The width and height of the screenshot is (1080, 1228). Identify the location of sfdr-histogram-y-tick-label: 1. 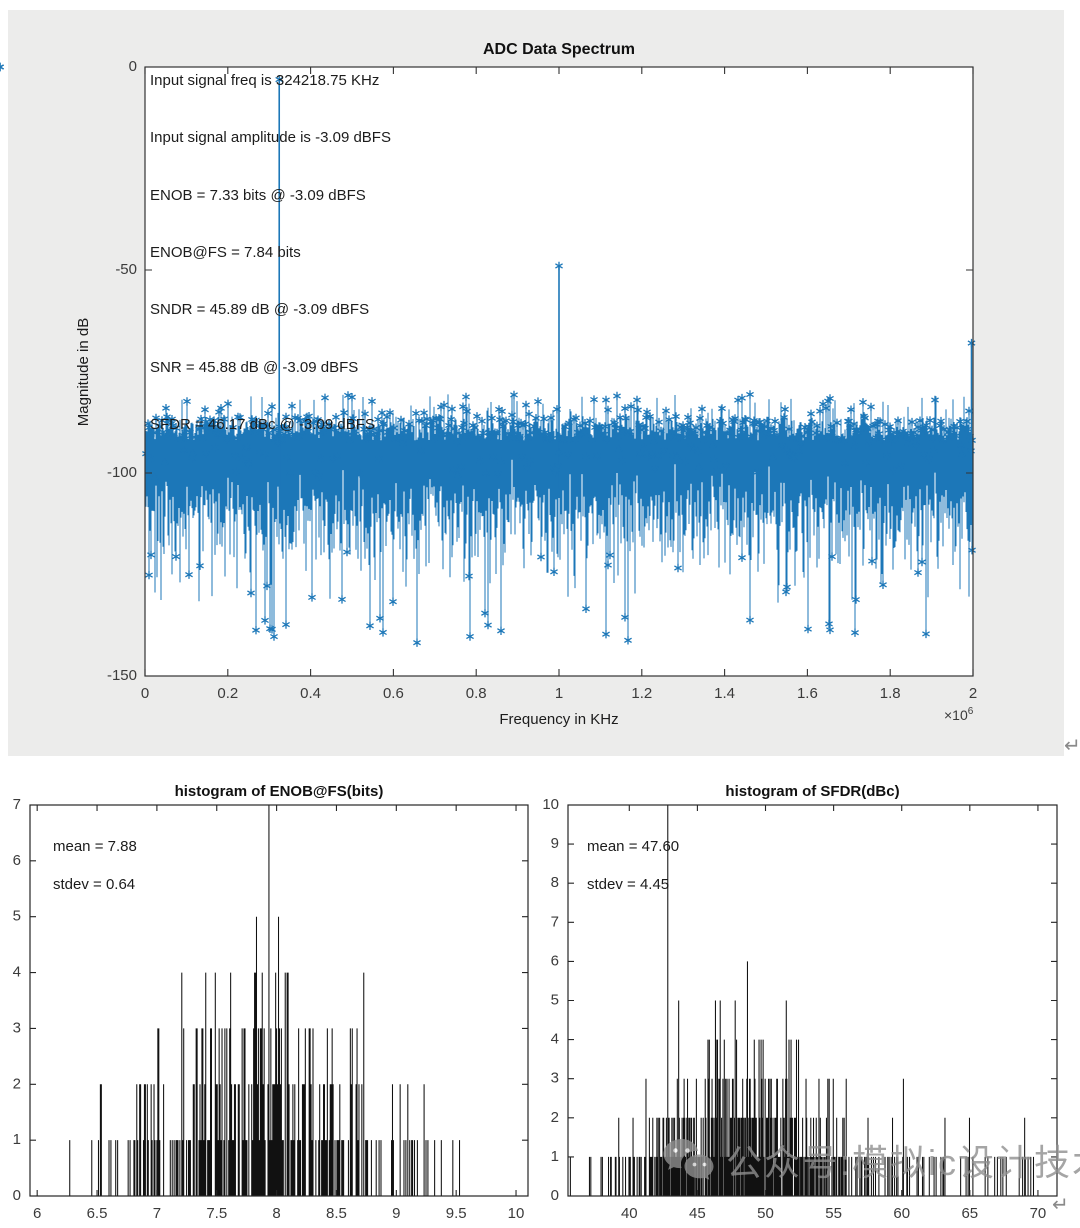
(555, 1156).